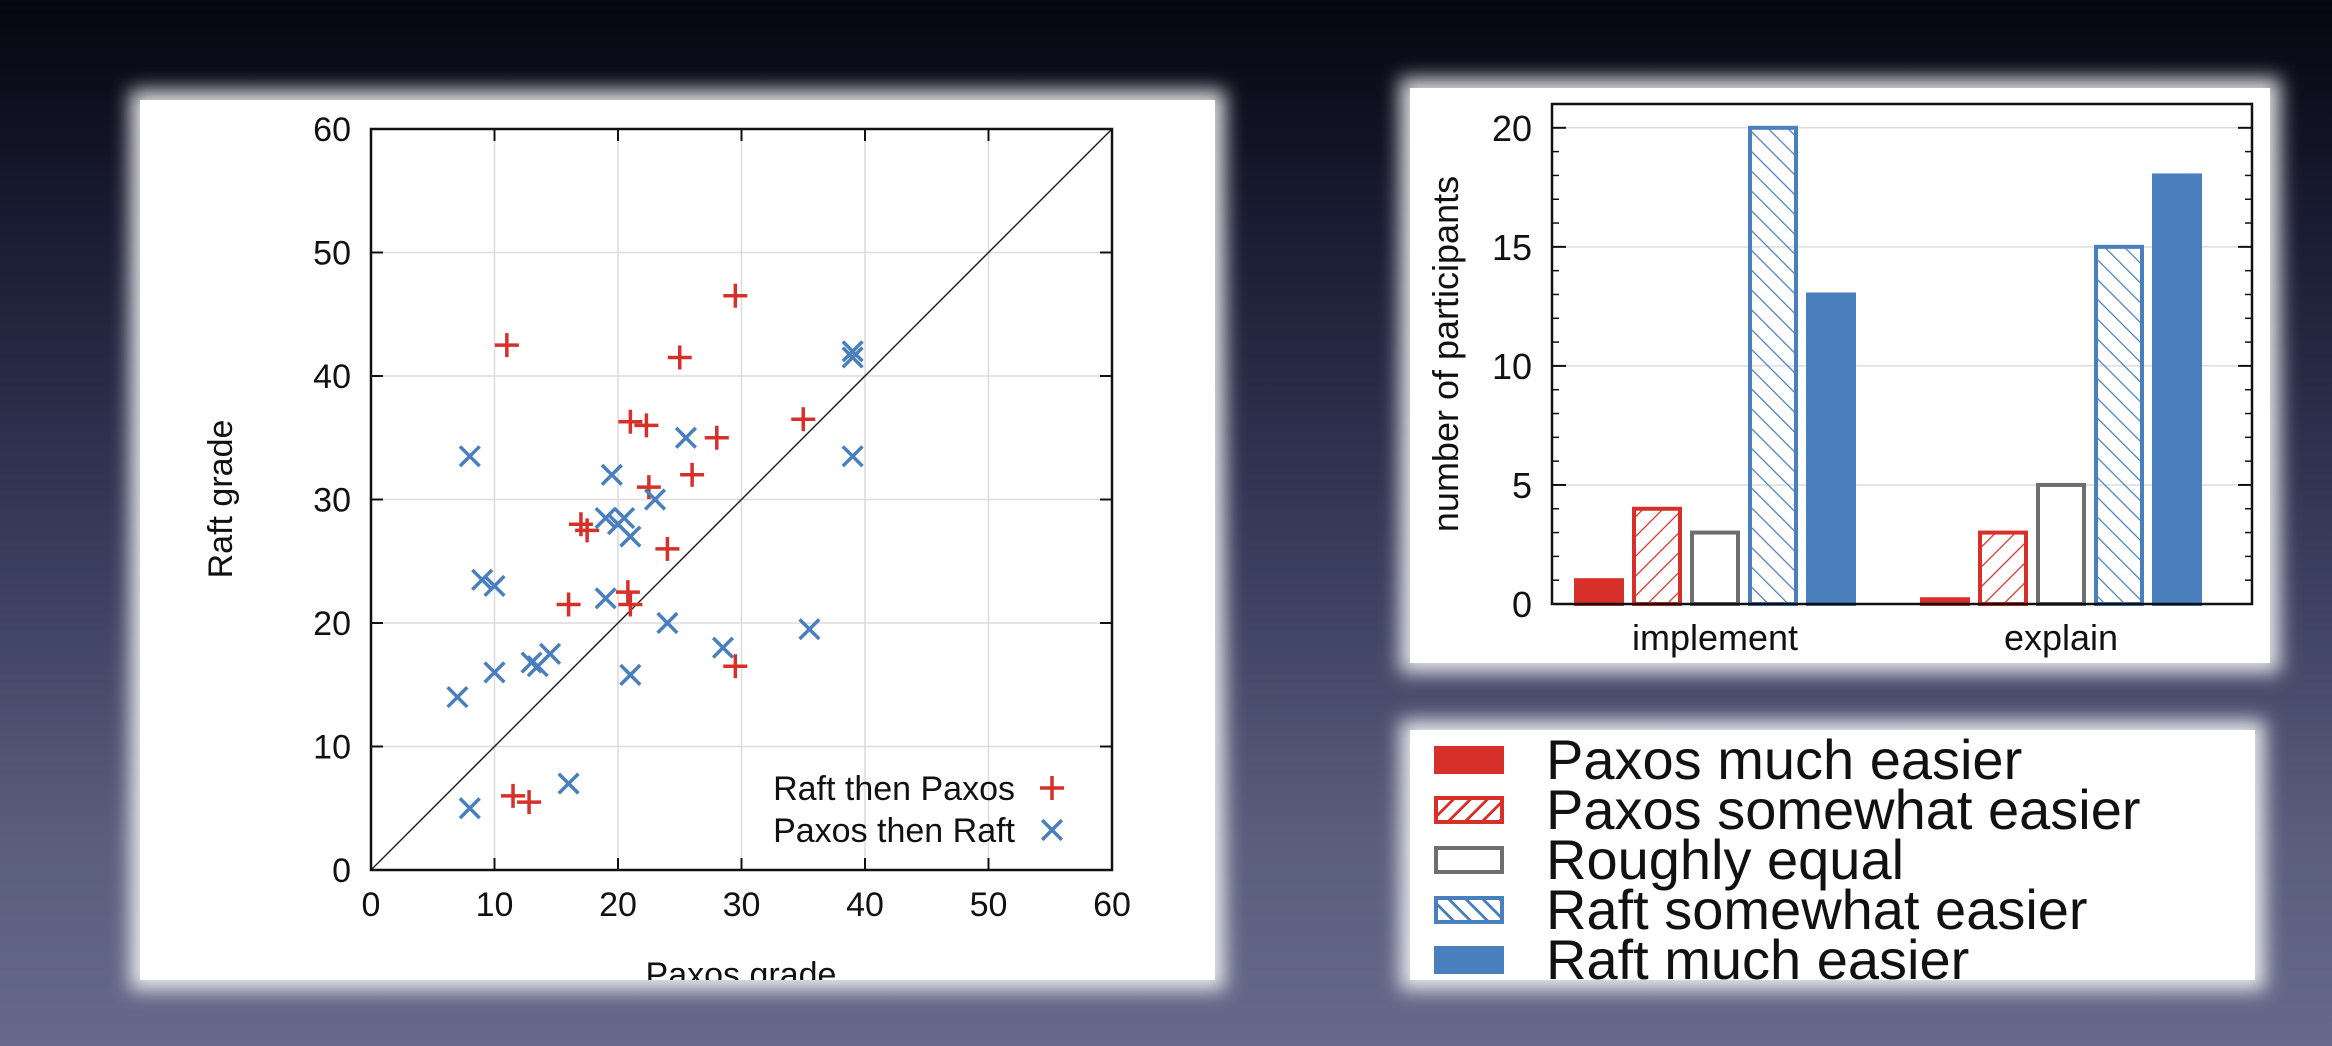  Describe the element at coordinates (2119, 425) in the screenshot. I see `bar-explain-raft-somewhat-easier` at that location.